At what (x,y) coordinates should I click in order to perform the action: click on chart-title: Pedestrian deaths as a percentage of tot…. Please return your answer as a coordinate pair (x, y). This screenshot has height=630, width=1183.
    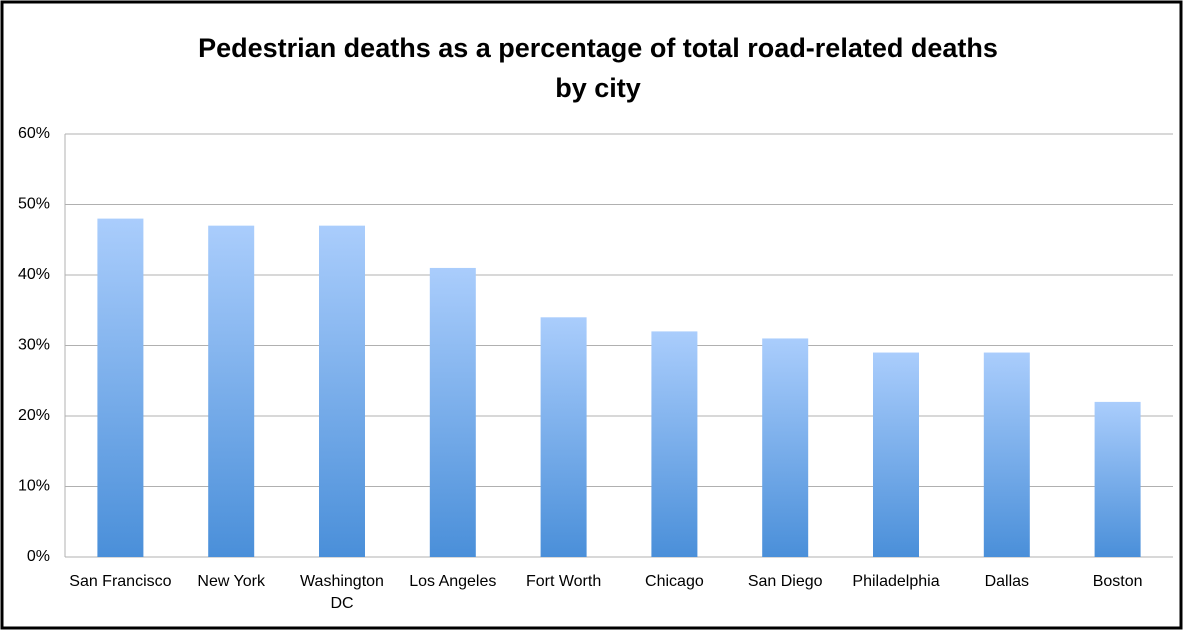
    Looking at the image, I should click on (598, 48).